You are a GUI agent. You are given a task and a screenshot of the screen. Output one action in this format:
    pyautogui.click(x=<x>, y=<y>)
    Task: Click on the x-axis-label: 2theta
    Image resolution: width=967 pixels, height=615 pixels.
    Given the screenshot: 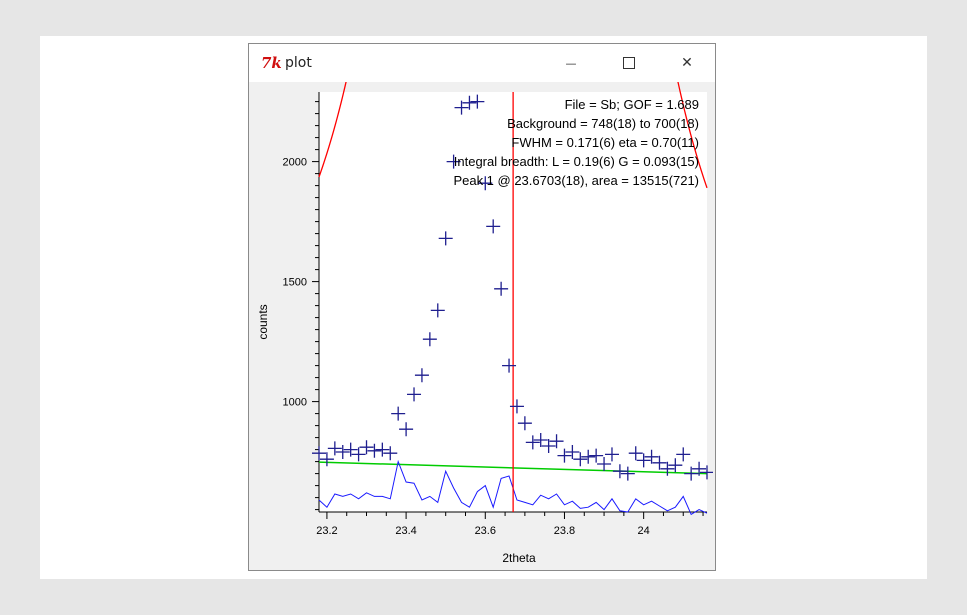 What is the action you would take?
    pyautogui.click(x=519, y=558)
    